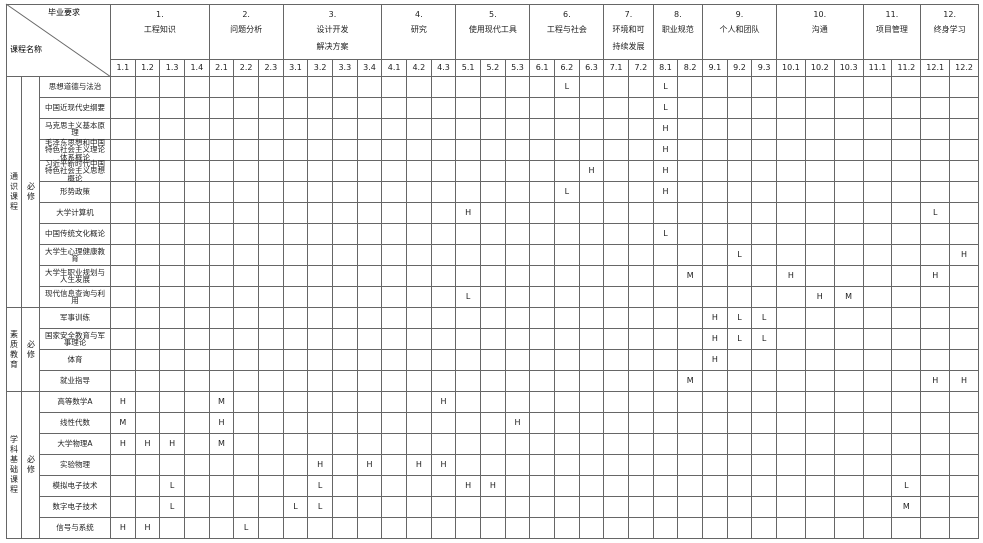 The image size is (983, 543). I want to click on course-name: 体育, so click(75, 360).